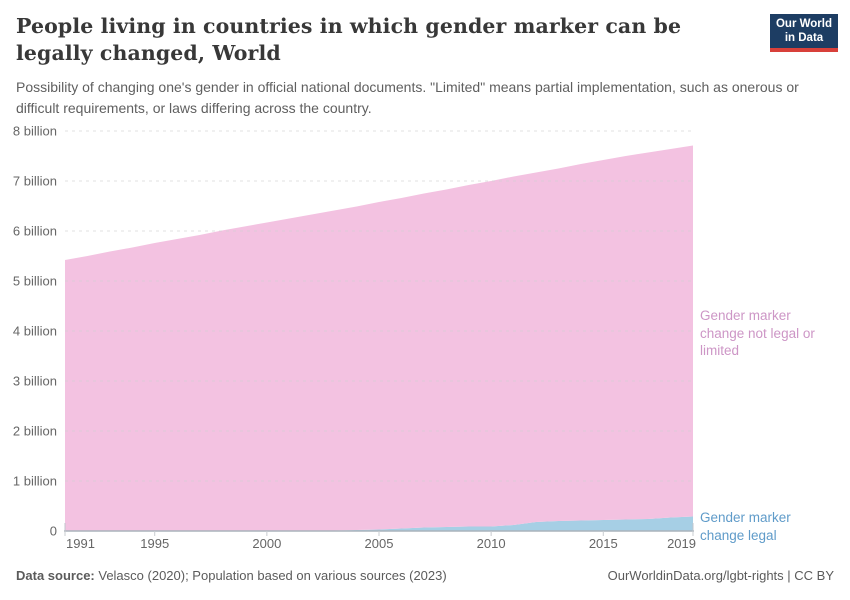  Describe the element at coordinates (35, 431) in the screenshot. I see `y-tick-label: 2 billion` at that location.